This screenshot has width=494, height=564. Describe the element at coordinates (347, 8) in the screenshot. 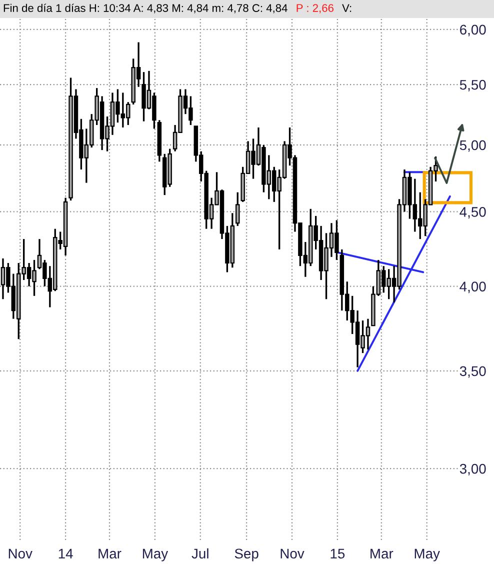

I see `text: V:` at that location.